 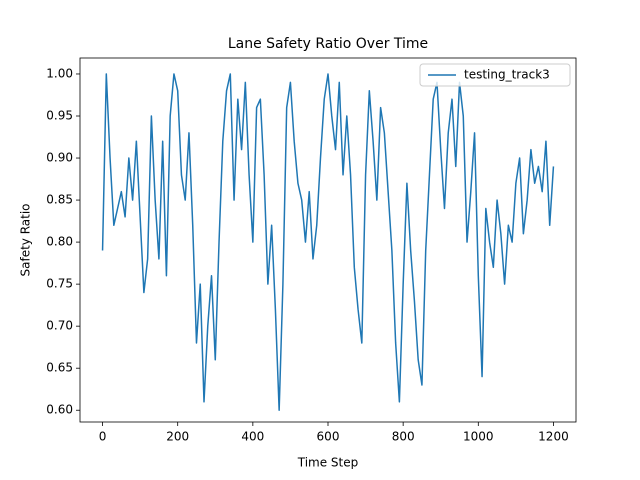 I want to click on y-tick-label: 0.70, so click(x=59, y=326).